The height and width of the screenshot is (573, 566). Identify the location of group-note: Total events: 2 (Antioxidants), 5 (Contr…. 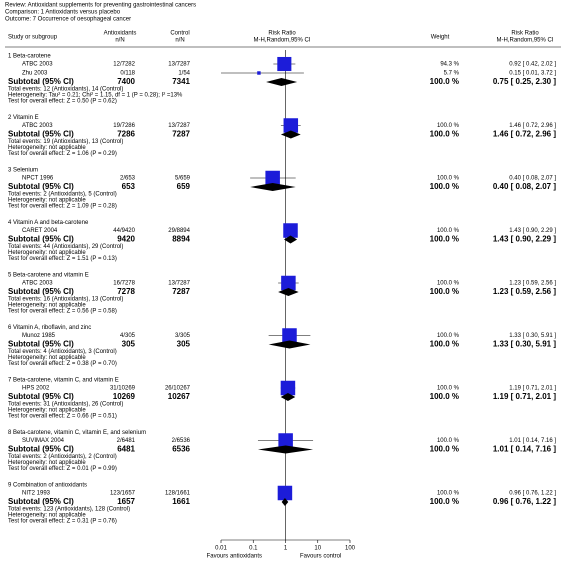
(62, 195).